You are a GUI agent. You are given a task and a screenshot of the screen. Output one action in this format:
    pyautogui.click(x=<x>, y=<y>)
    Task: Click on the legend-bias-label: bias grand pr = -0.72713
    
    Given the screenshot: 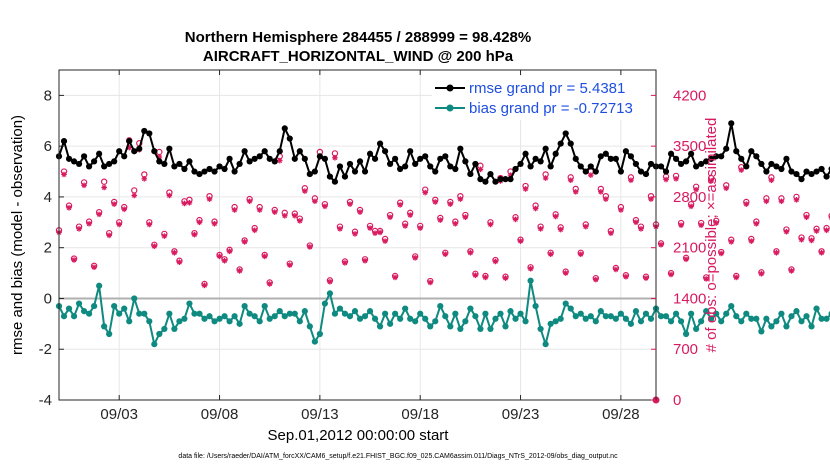 What is the action you would take?
    pyautogui.click(x=551, y=108)
    